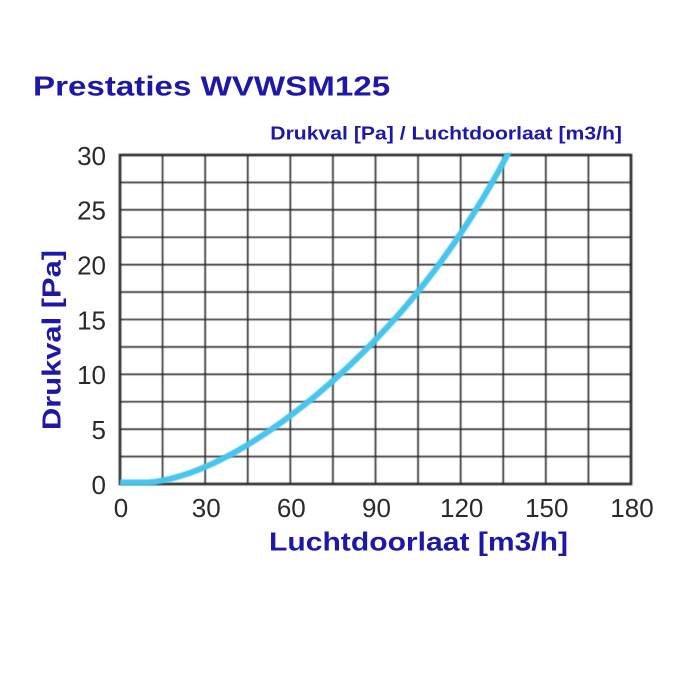 The image size is (700, 700). What do you see at coordinates (99, 430) in the screenshot?
I see `svg-text: 5` at bounding box center [99, 430].